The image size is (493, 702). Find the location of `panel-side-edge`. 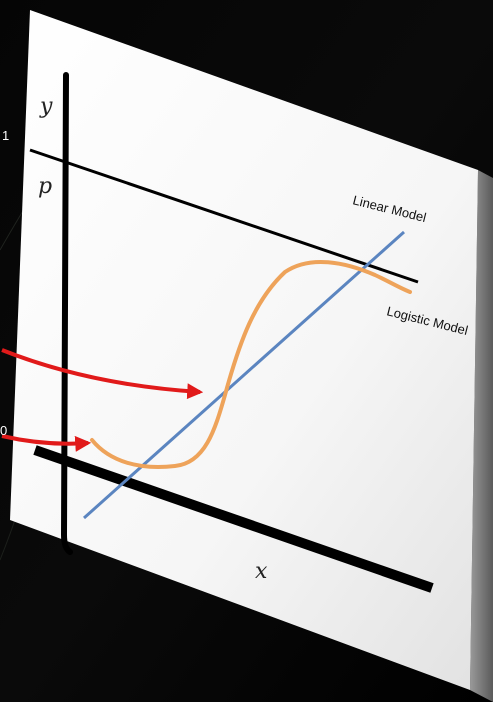

panel-side-edge is located at coordinates (481, 436).